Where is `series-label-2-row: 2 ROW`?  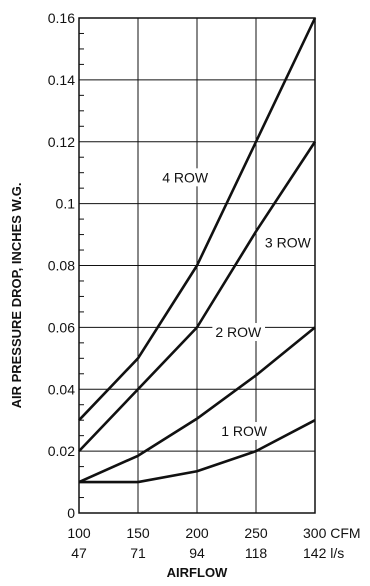 series-label-2-row: 2 ROW is located at coordinates (239, 332).